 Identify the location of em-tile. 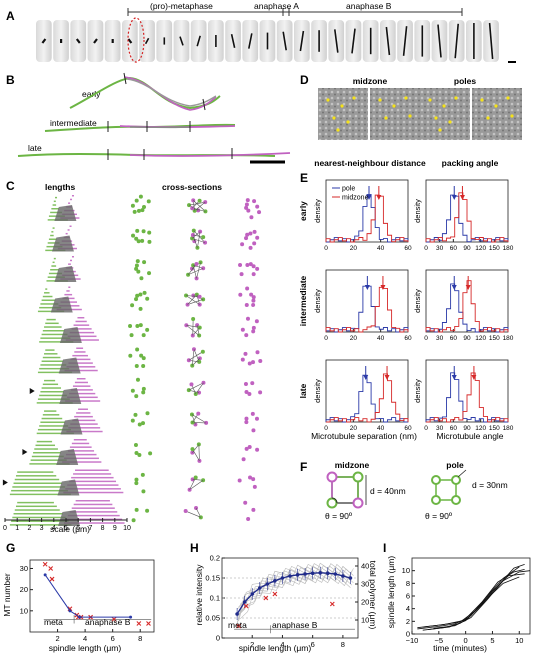
(343, 114).